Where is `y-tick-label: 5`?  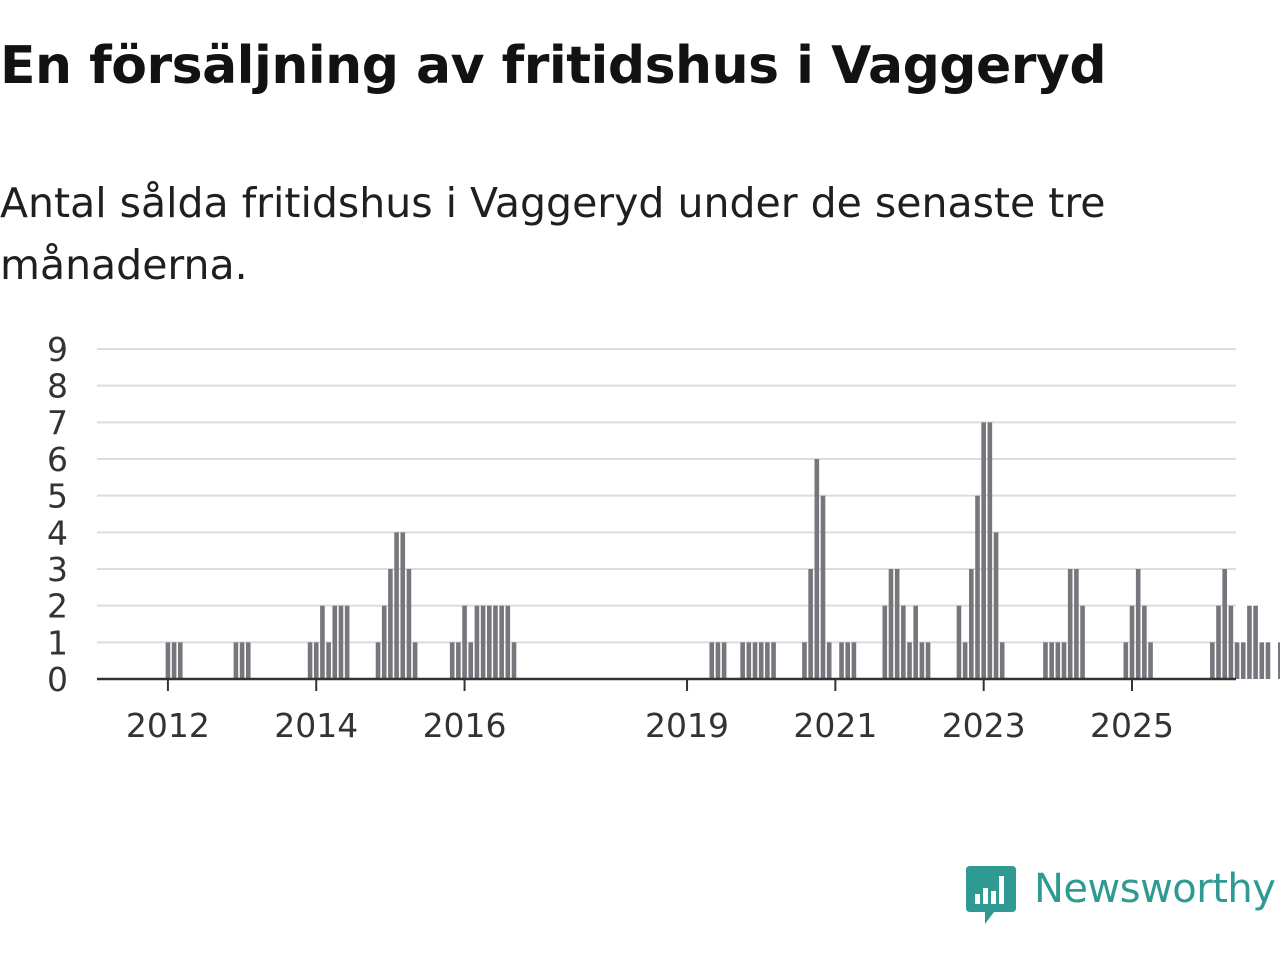
y-tick-label: 5 is located at coordinates (57, 496).